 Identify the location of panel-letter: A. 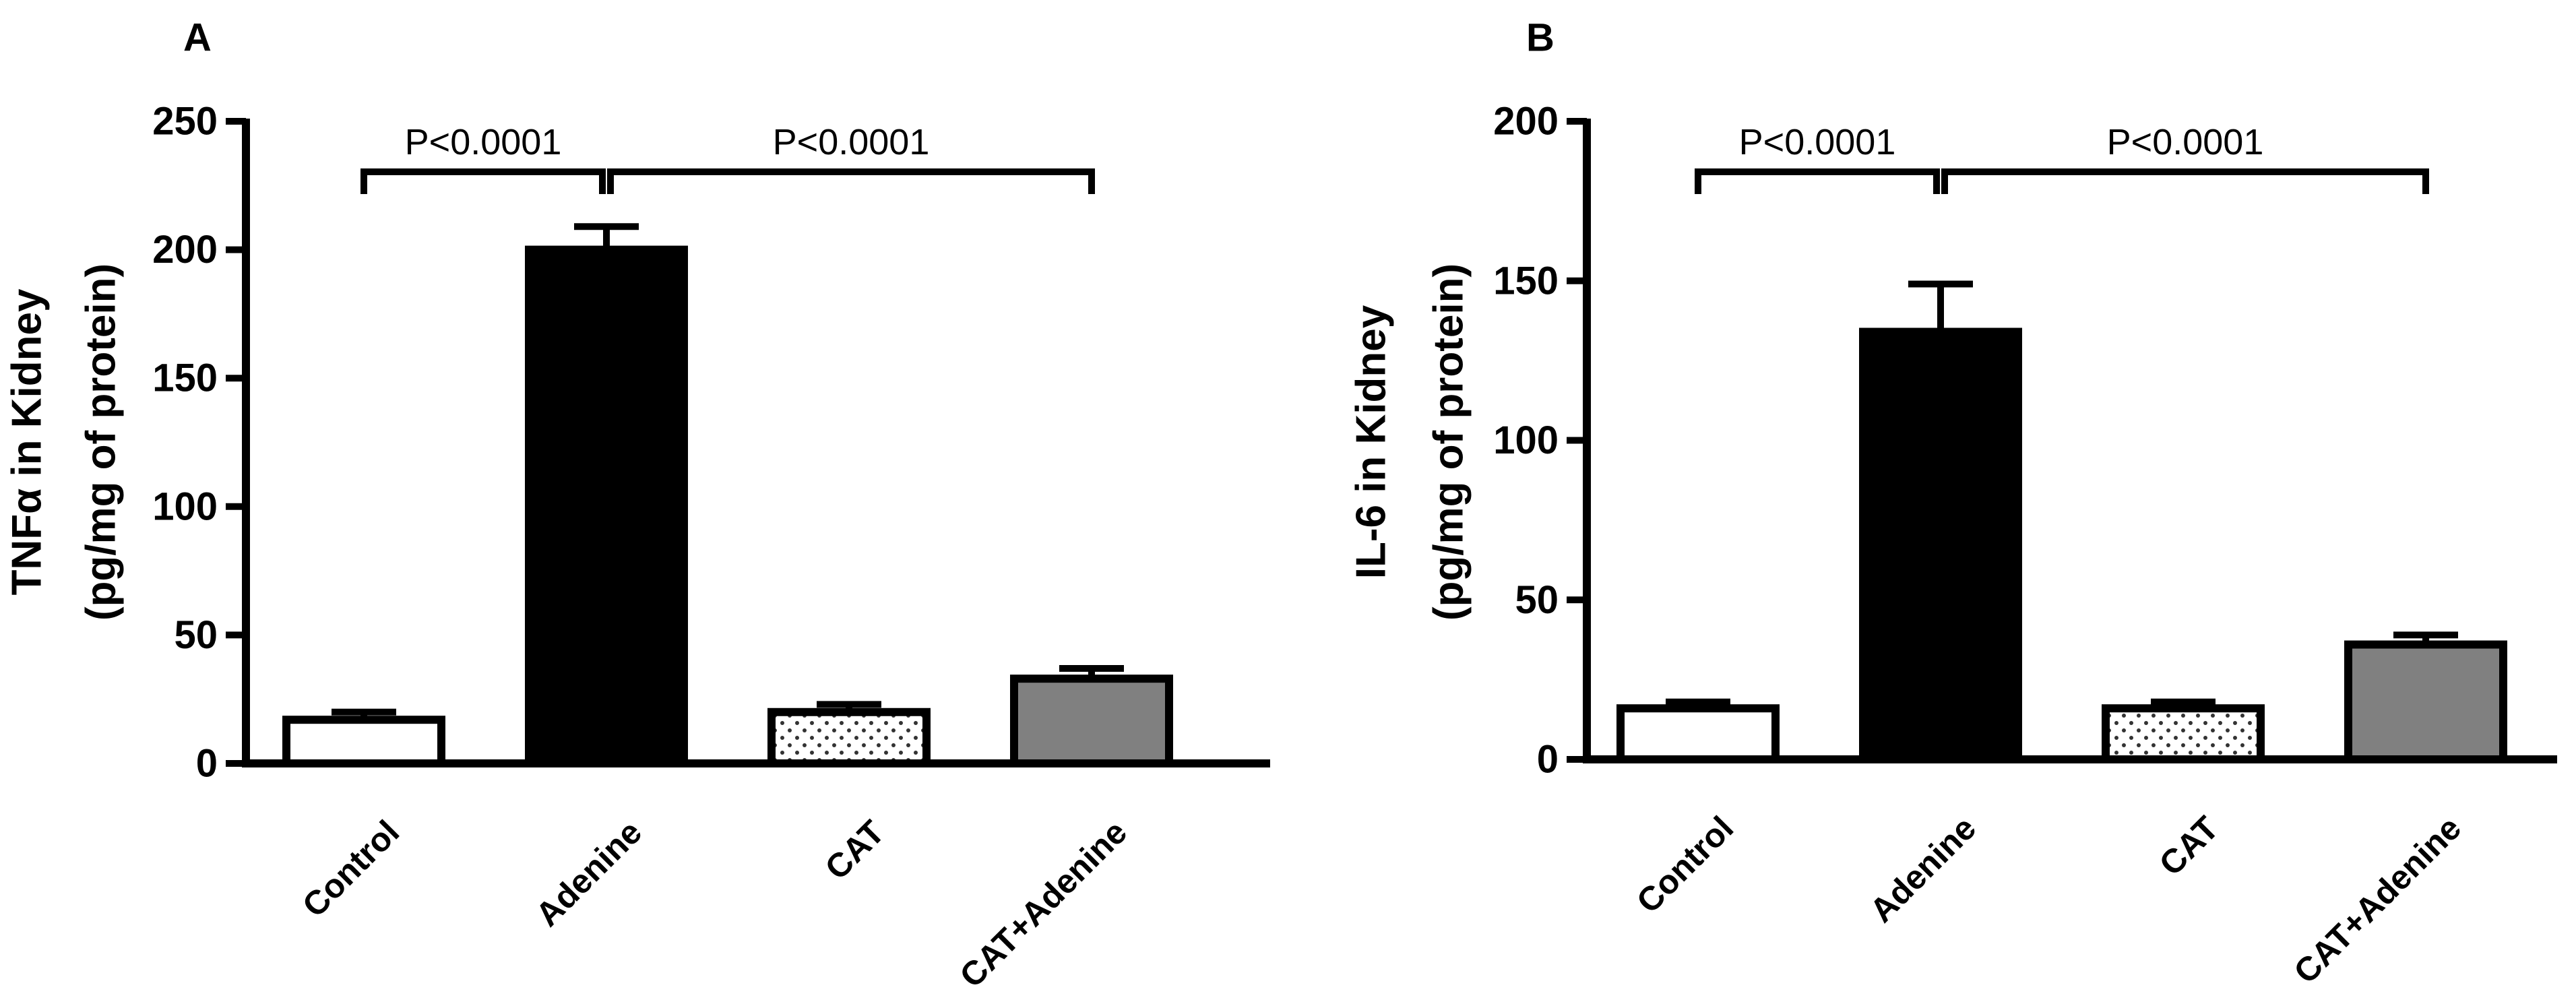
(197, 37).